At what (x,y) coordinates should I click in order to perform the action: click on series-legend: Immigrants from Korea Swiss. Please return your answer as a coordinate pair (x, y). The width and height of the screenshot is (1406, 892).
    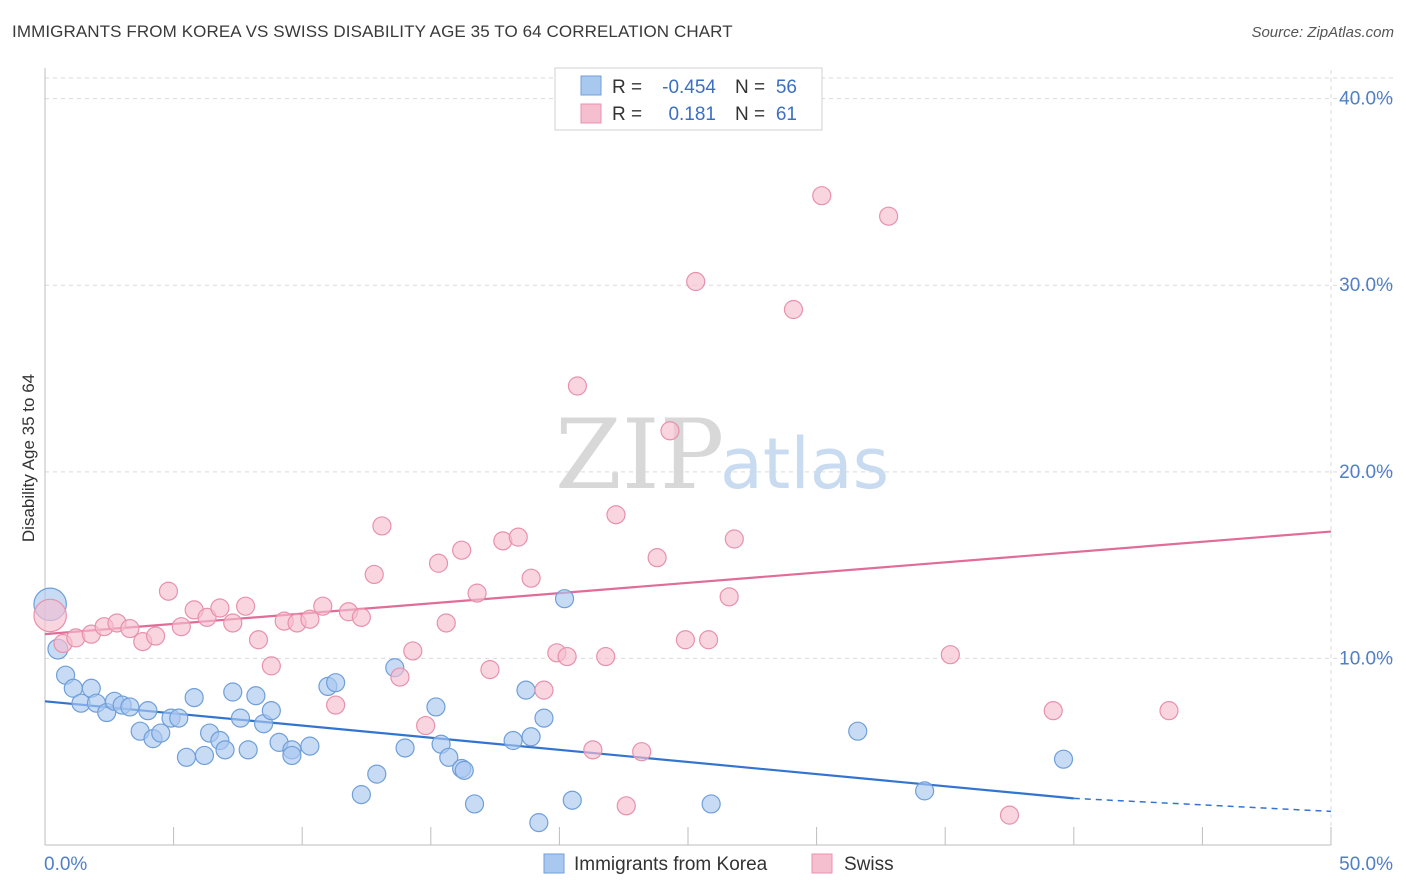
    Looking at the image, I should click on (718, 864).